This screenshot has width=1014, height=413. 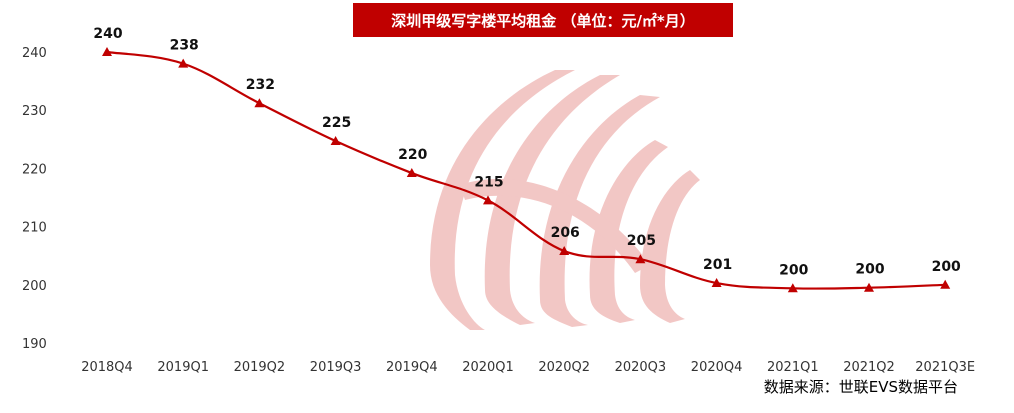 I want to click on x-tick-label: 2020Q3, so click(x=641, y=367).